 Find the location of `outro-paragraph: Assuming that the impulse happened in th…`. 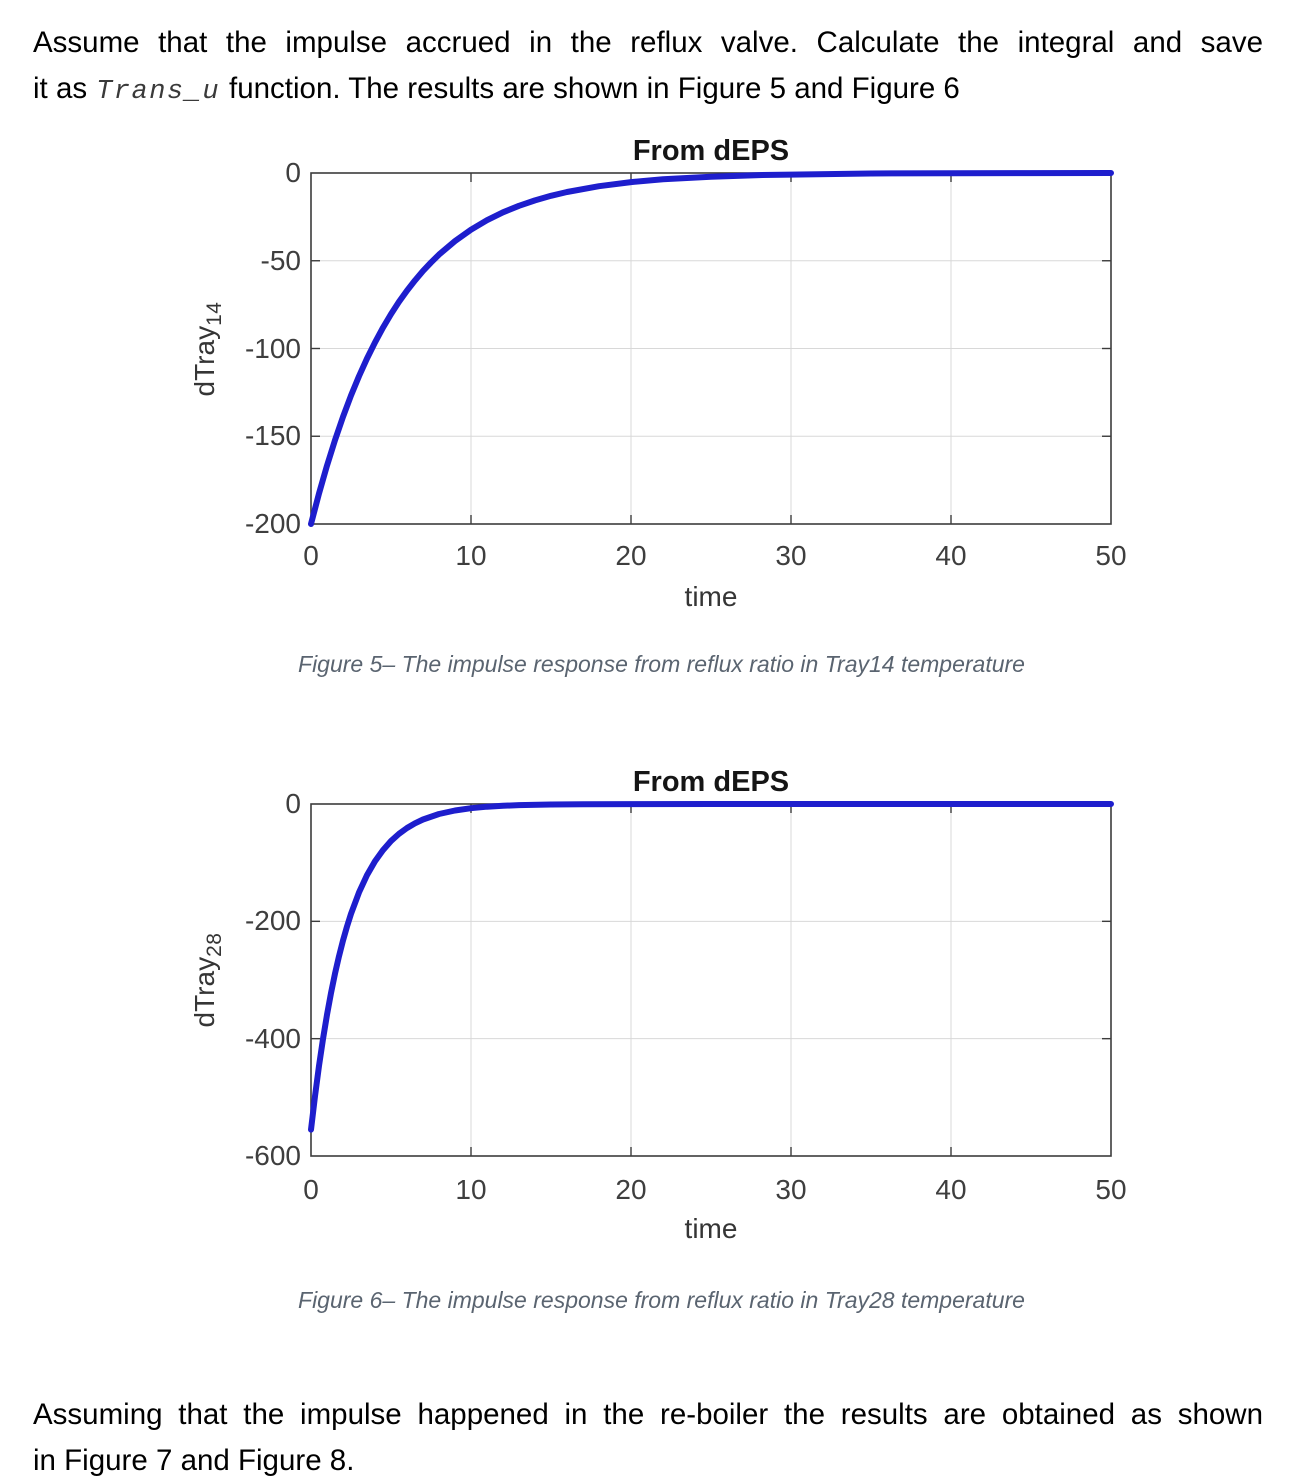

outro-paragraph: Assuming that the impulse happened in th… is located at coordinates (648, 1438).